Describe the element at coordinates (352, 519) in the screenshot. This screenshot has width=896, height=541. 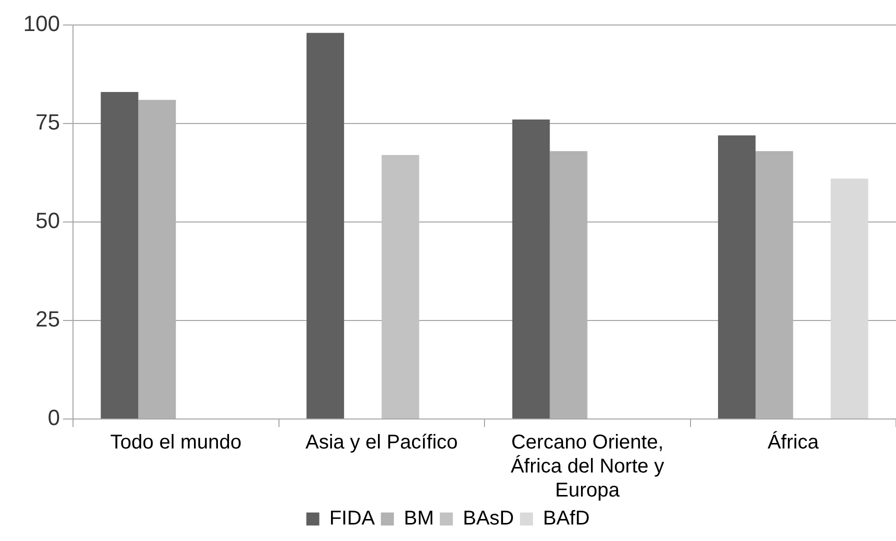
I see `legend-label: FIDA` at that location.